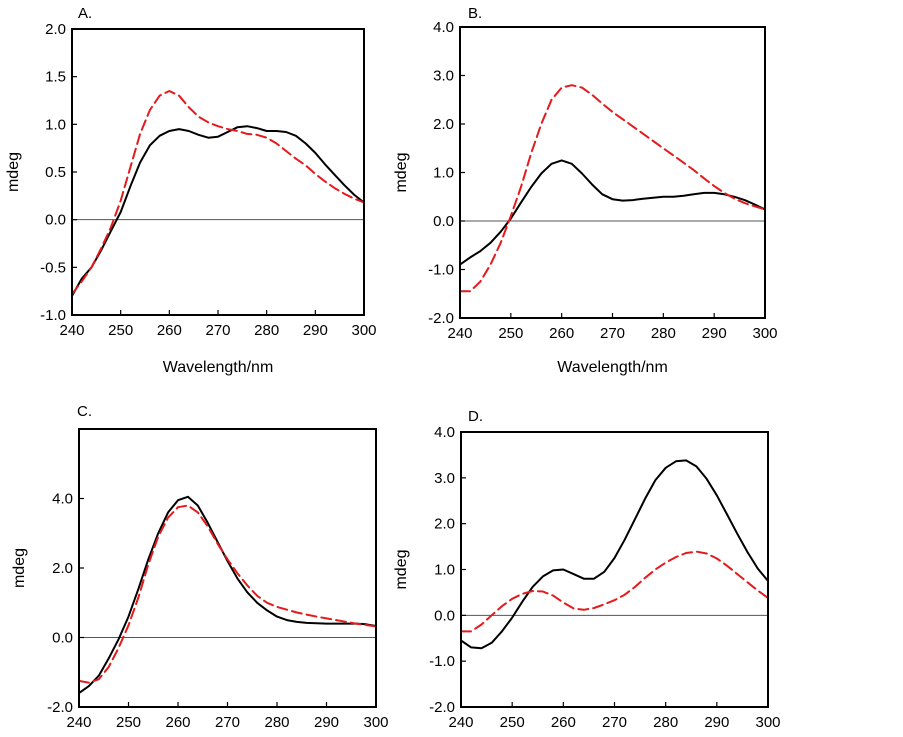 Image resolution: width=903 pixels, height=737 pixels. What do you see at coordinates (85, 13) in the screenshot?
I see `panel-label: A.` at bounding box center [85, 13].